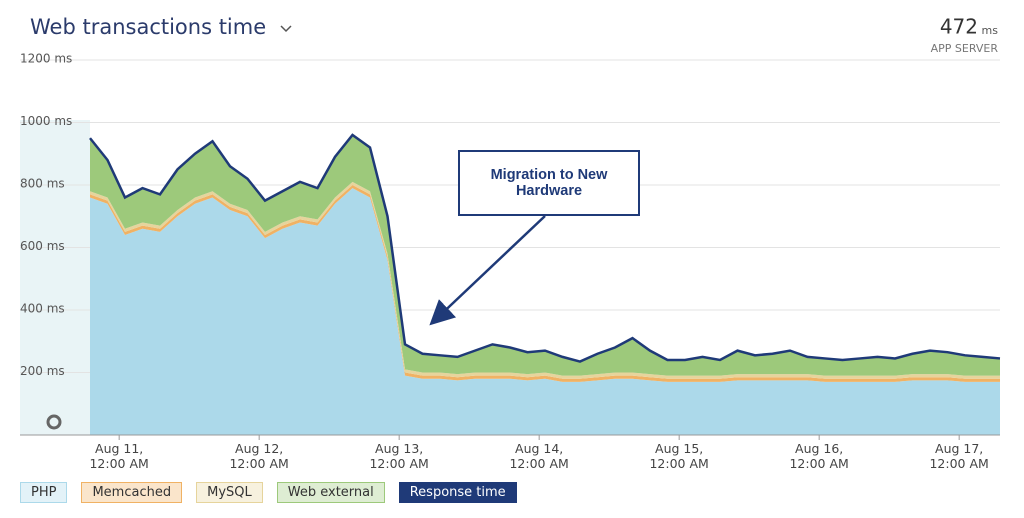 Image resolution: width=1024 pixels, height=518 pixels. What do you see at coordinates (148, 27) in the screenshot?
I see `chart-title: Web transactions time` at bounding box center [148, 27].